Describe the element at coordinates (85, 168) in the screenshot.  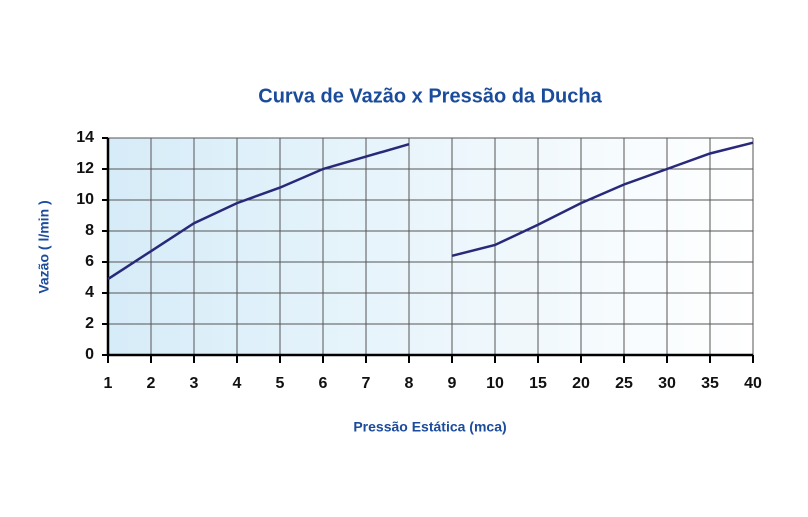
I see `y-tick-label: 12` at that location.